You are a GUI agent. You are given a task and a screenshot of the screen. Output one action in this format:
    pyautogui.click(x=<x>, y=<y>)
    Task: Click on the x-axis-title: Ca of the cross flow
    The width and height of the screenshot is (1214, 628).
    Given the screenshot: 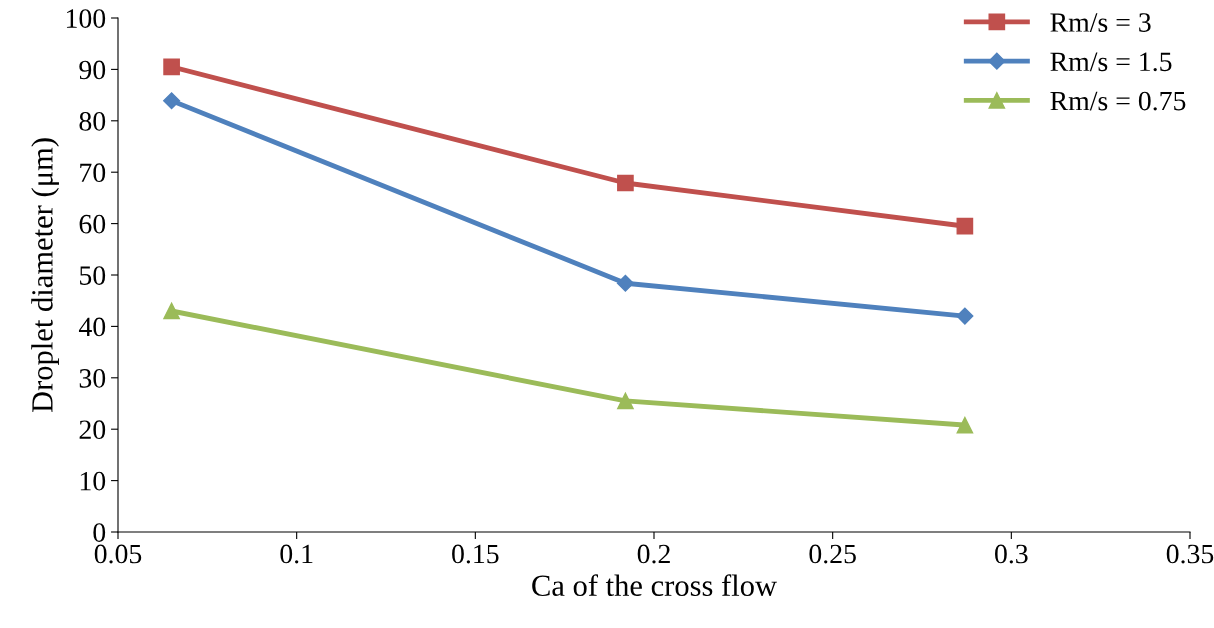 What is the action you would take?
    pyautogui.click(x=654, y=585)
    